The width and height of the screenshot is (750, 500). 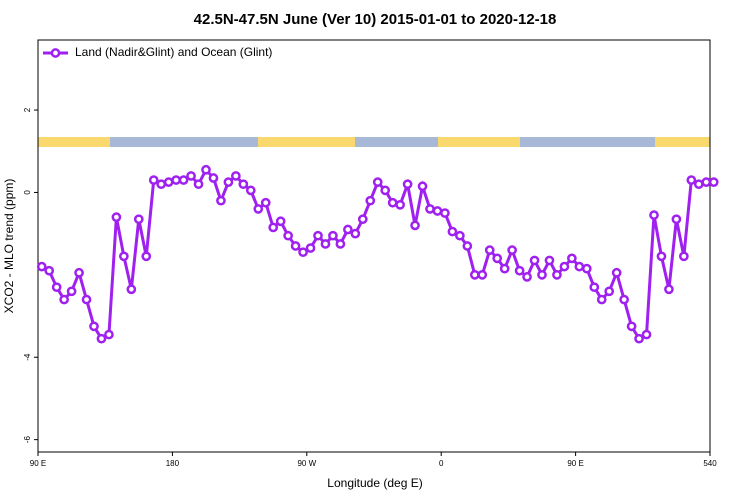 What do you see at coordinates (27, 440) in the screenshot?
I see `y-tick-label: -6` at bounding box center [27, 440].